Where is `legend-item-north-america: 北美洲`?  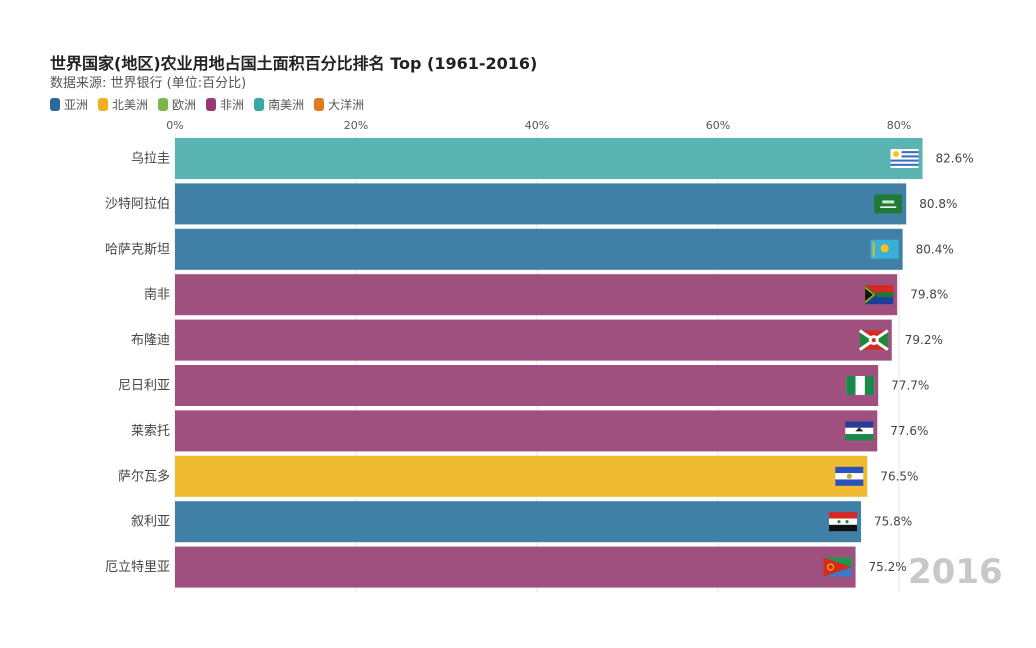
legend-item-north-america: 北美洲 is located at coordinates (123, 104).